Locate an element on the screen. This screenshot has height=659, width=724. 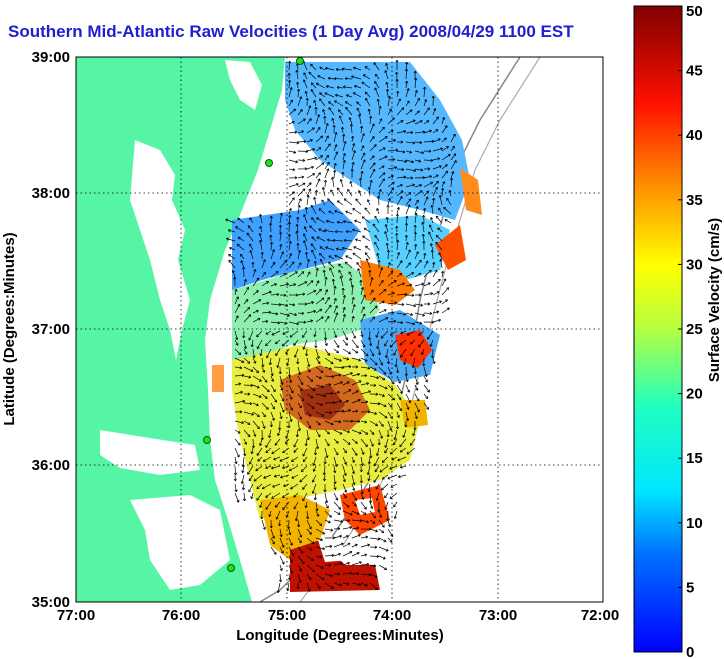
x-tick-label: 73:00 is located at coordinates (498, 615).